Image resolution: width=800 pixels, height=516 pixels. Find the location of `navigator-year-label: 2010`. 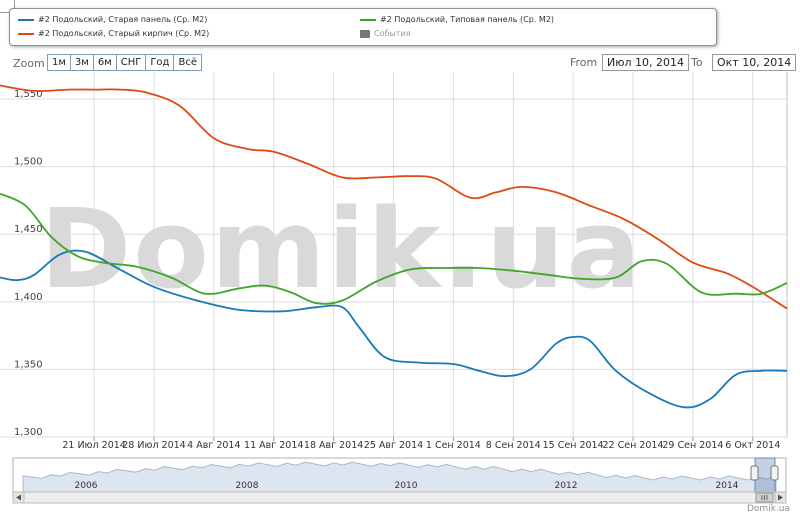

navigator-year-label: 2010 is located at coordinates (406, 486).